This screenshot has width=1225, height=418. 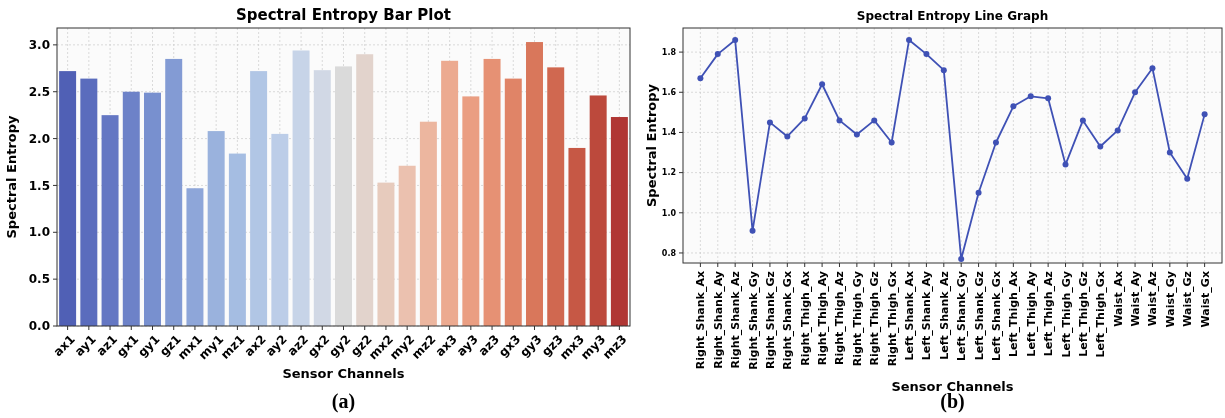 I want to click on x-tick-label: Right_Thigh_Az, so click(x=840, y=318).